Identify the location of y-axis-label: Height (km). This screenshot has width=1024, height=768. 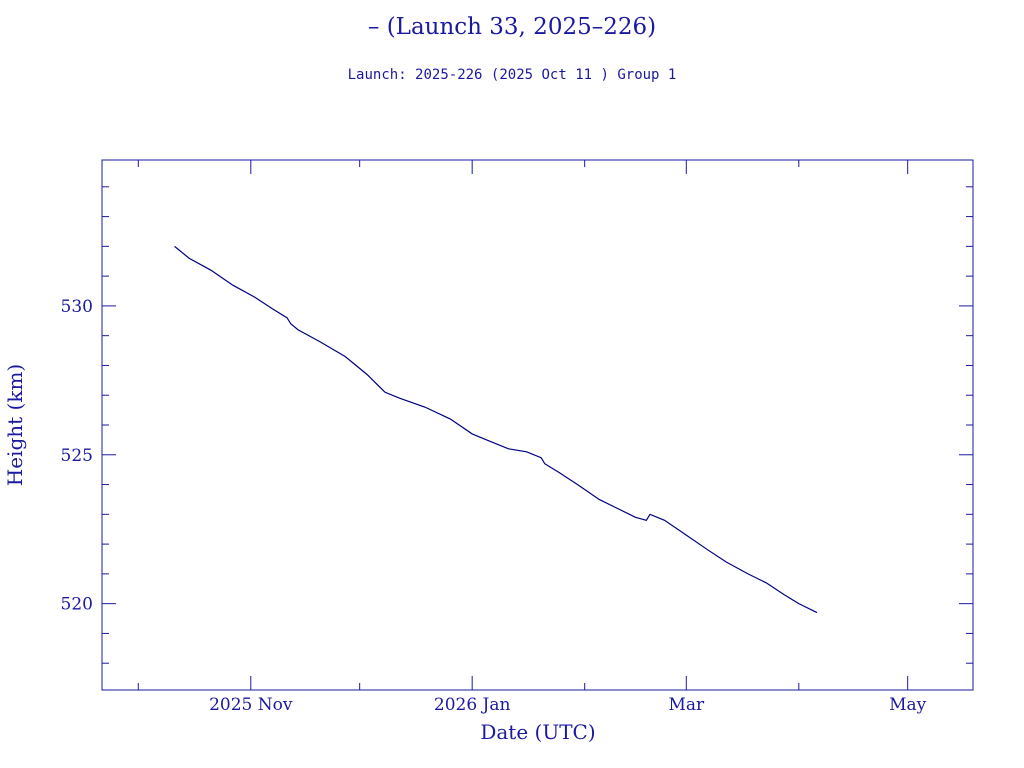
(15, 425).